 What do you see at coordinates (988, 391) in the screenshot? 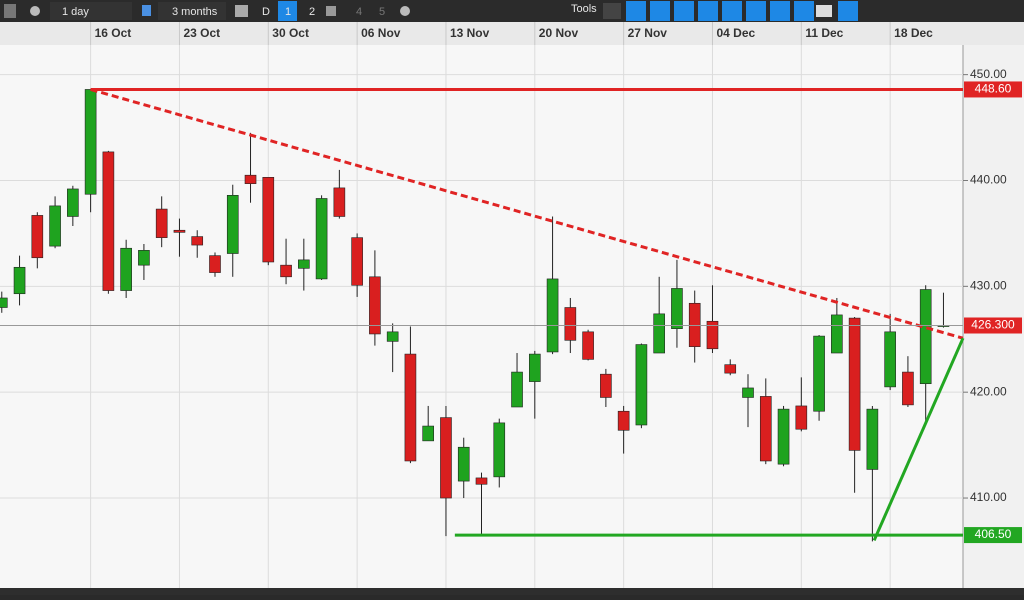
I see `y-tick-label: 420.00` at bounding box center [988, 391].